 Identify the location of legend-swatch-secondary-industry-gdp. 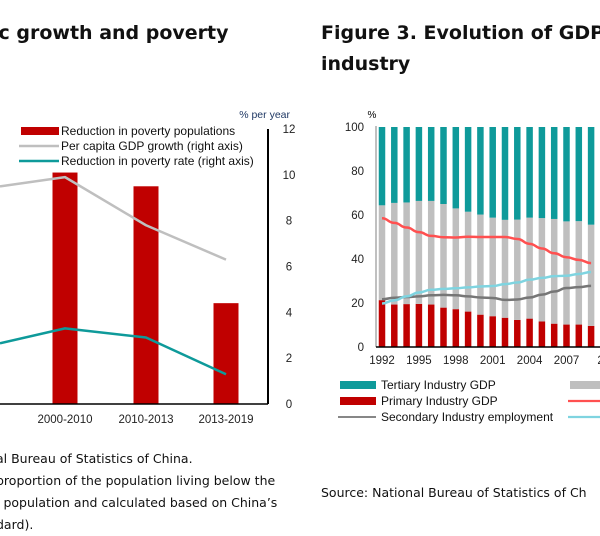
(585, 385).